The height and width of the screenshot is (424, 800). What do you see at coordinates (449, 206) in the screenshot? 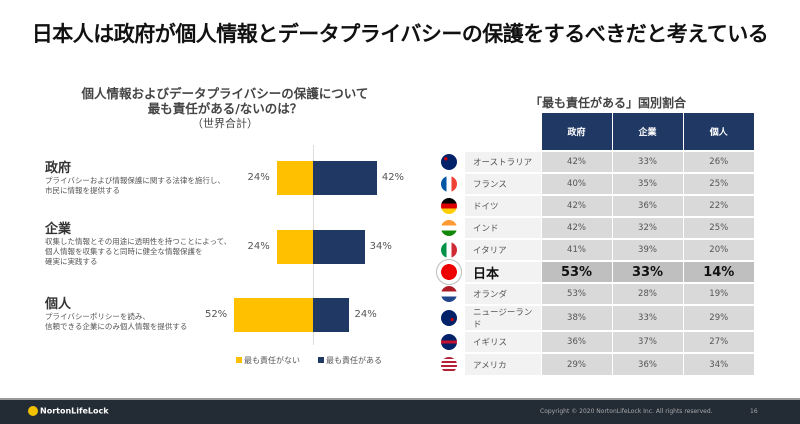
I see `germany-flag-icon` at bounding box center [449, 206].